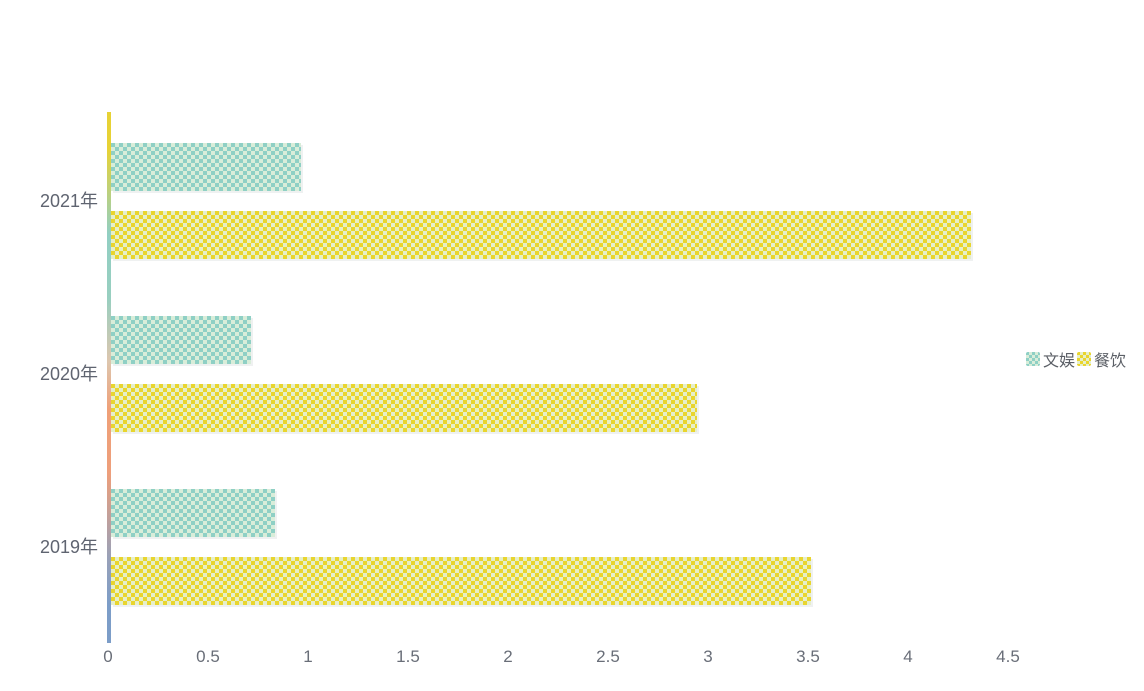 This screenshot has height=691, width=1144. What do you see at coordinates (208, 656) in the screenshot?
I see `x-axis-tick-label: 0.5` at bounding box center [208, 656].